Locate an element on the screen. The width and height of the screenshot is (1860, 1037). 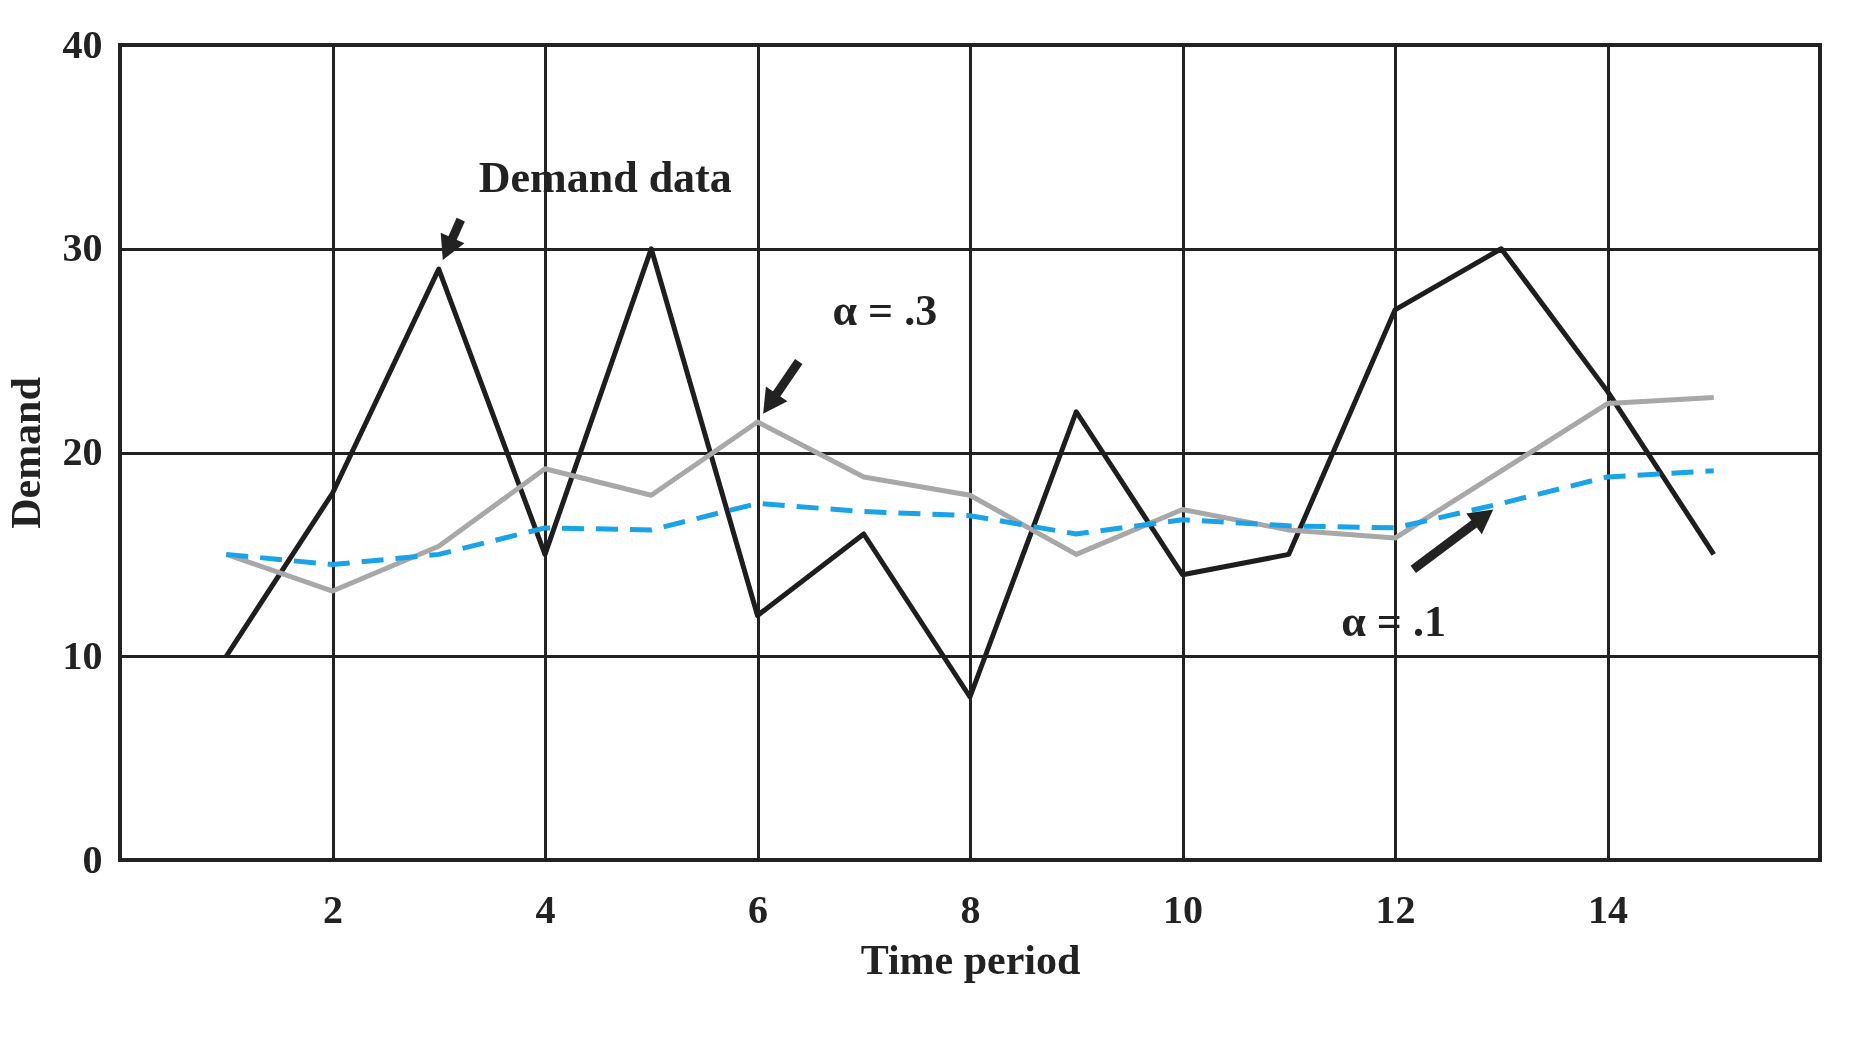
y-tick-label: 20 is located at coordinates (82, 451).